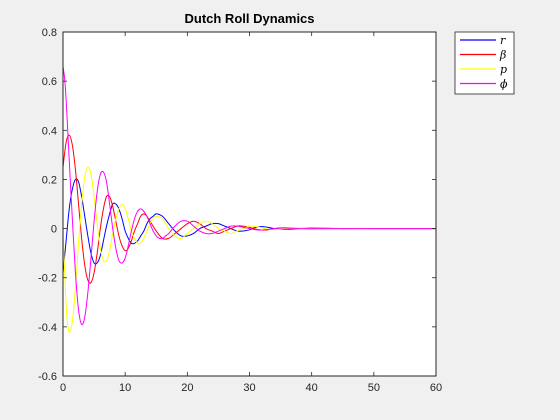 The width and height of the screenshot is (560, 420). What do you see at coordinates (47, 377) in the screenshot?
I see `y-tick-label: -0.6` at bounding box center [47, 377].